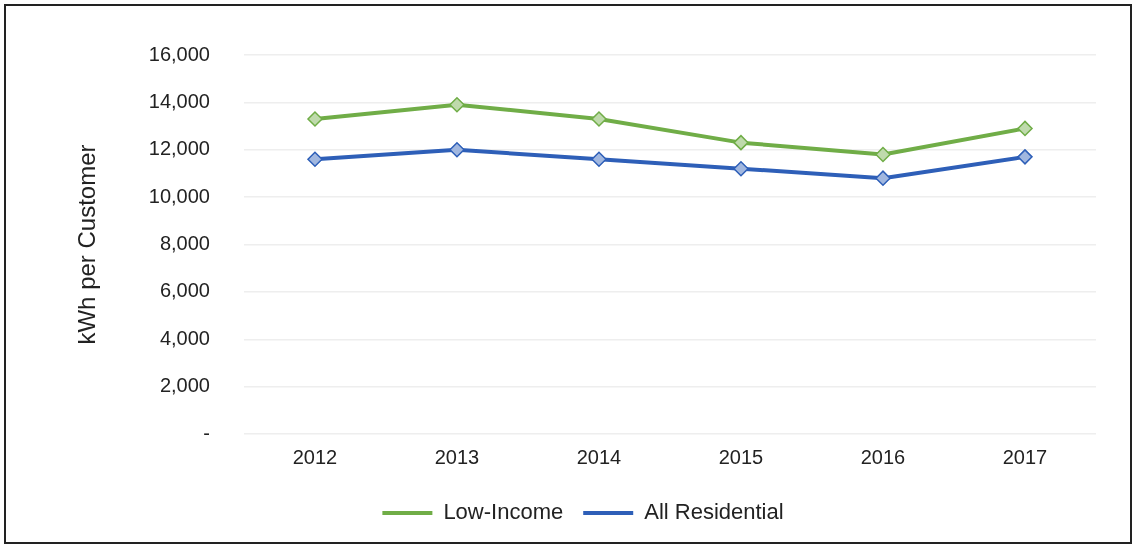 Image resolution: width=1136 pixels, height=548 pixels. I want to click on y-axis-title: kWh per Customer, so click(87, 244).